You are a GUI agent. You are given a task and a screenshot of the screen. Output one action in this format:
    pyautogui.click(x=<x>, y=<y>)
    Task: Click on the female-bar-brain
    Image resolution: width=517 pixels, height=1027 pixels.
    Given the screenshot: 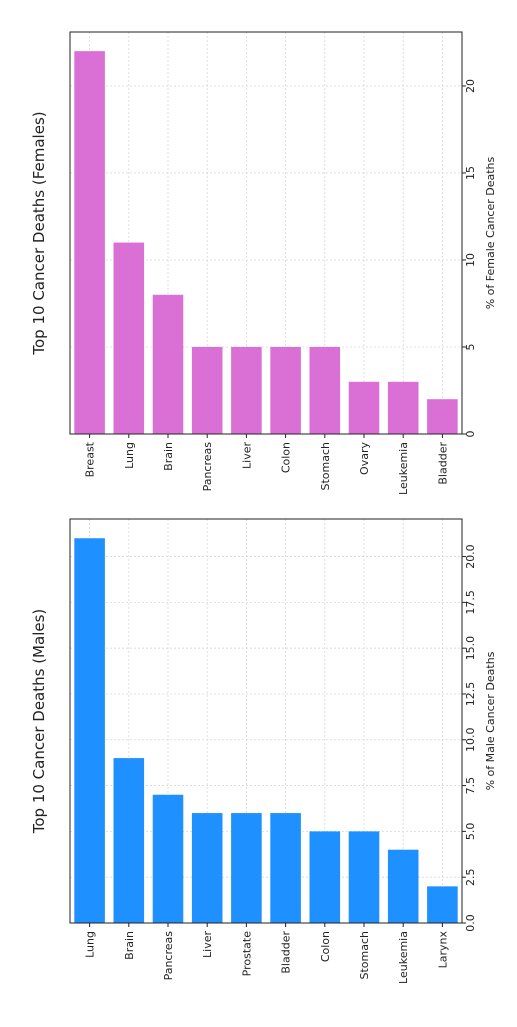 What is the action you would take?
    pyautogui.click(x=168, y=364)
    